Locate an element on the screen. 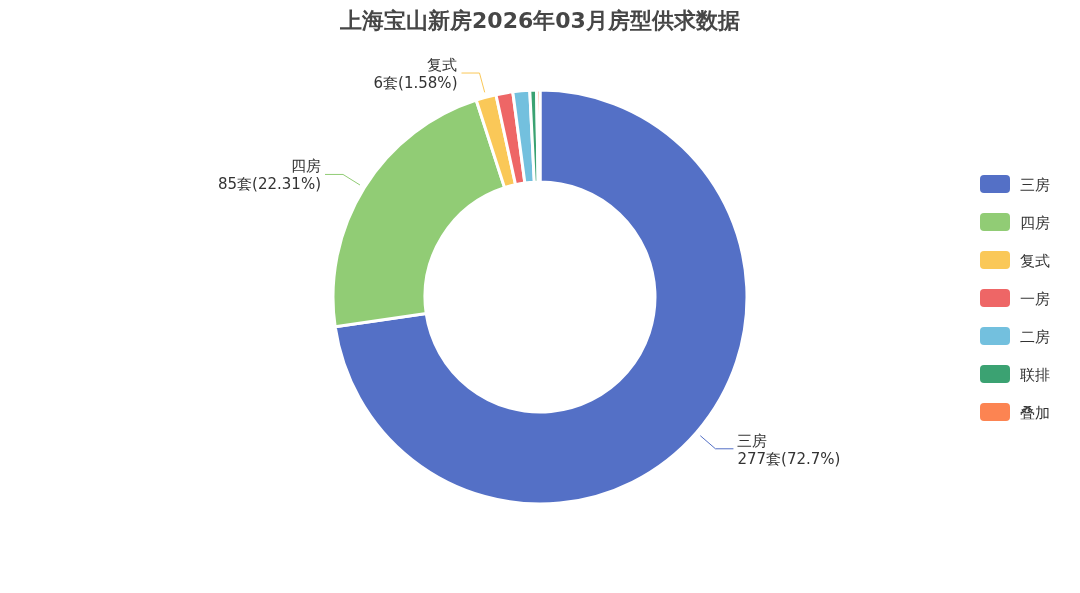  legend-label: 一房 is located at coordinates (1035, 299).